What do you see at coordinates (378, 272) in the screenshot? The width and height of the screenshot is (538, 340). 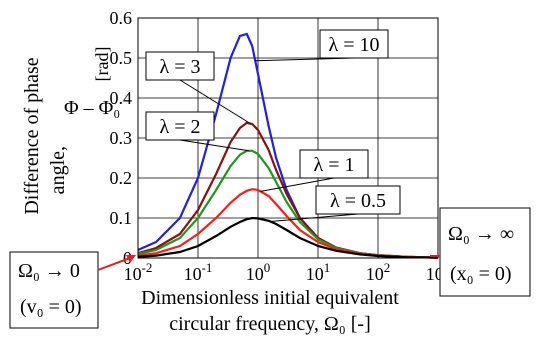 I see `x-tick-label: 10²` at bounding box center [378, 272].